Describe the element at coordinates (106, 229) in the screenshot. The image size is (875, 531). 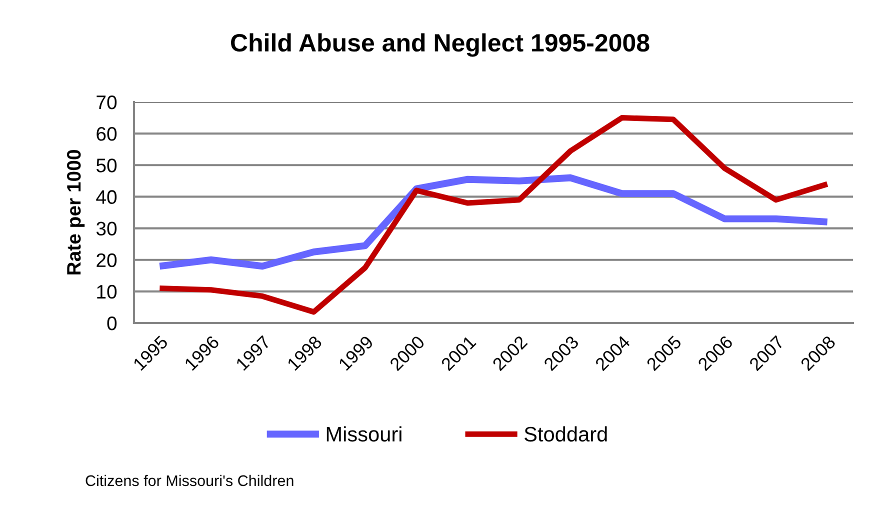
I see `y-tick-label: 30` at that location.